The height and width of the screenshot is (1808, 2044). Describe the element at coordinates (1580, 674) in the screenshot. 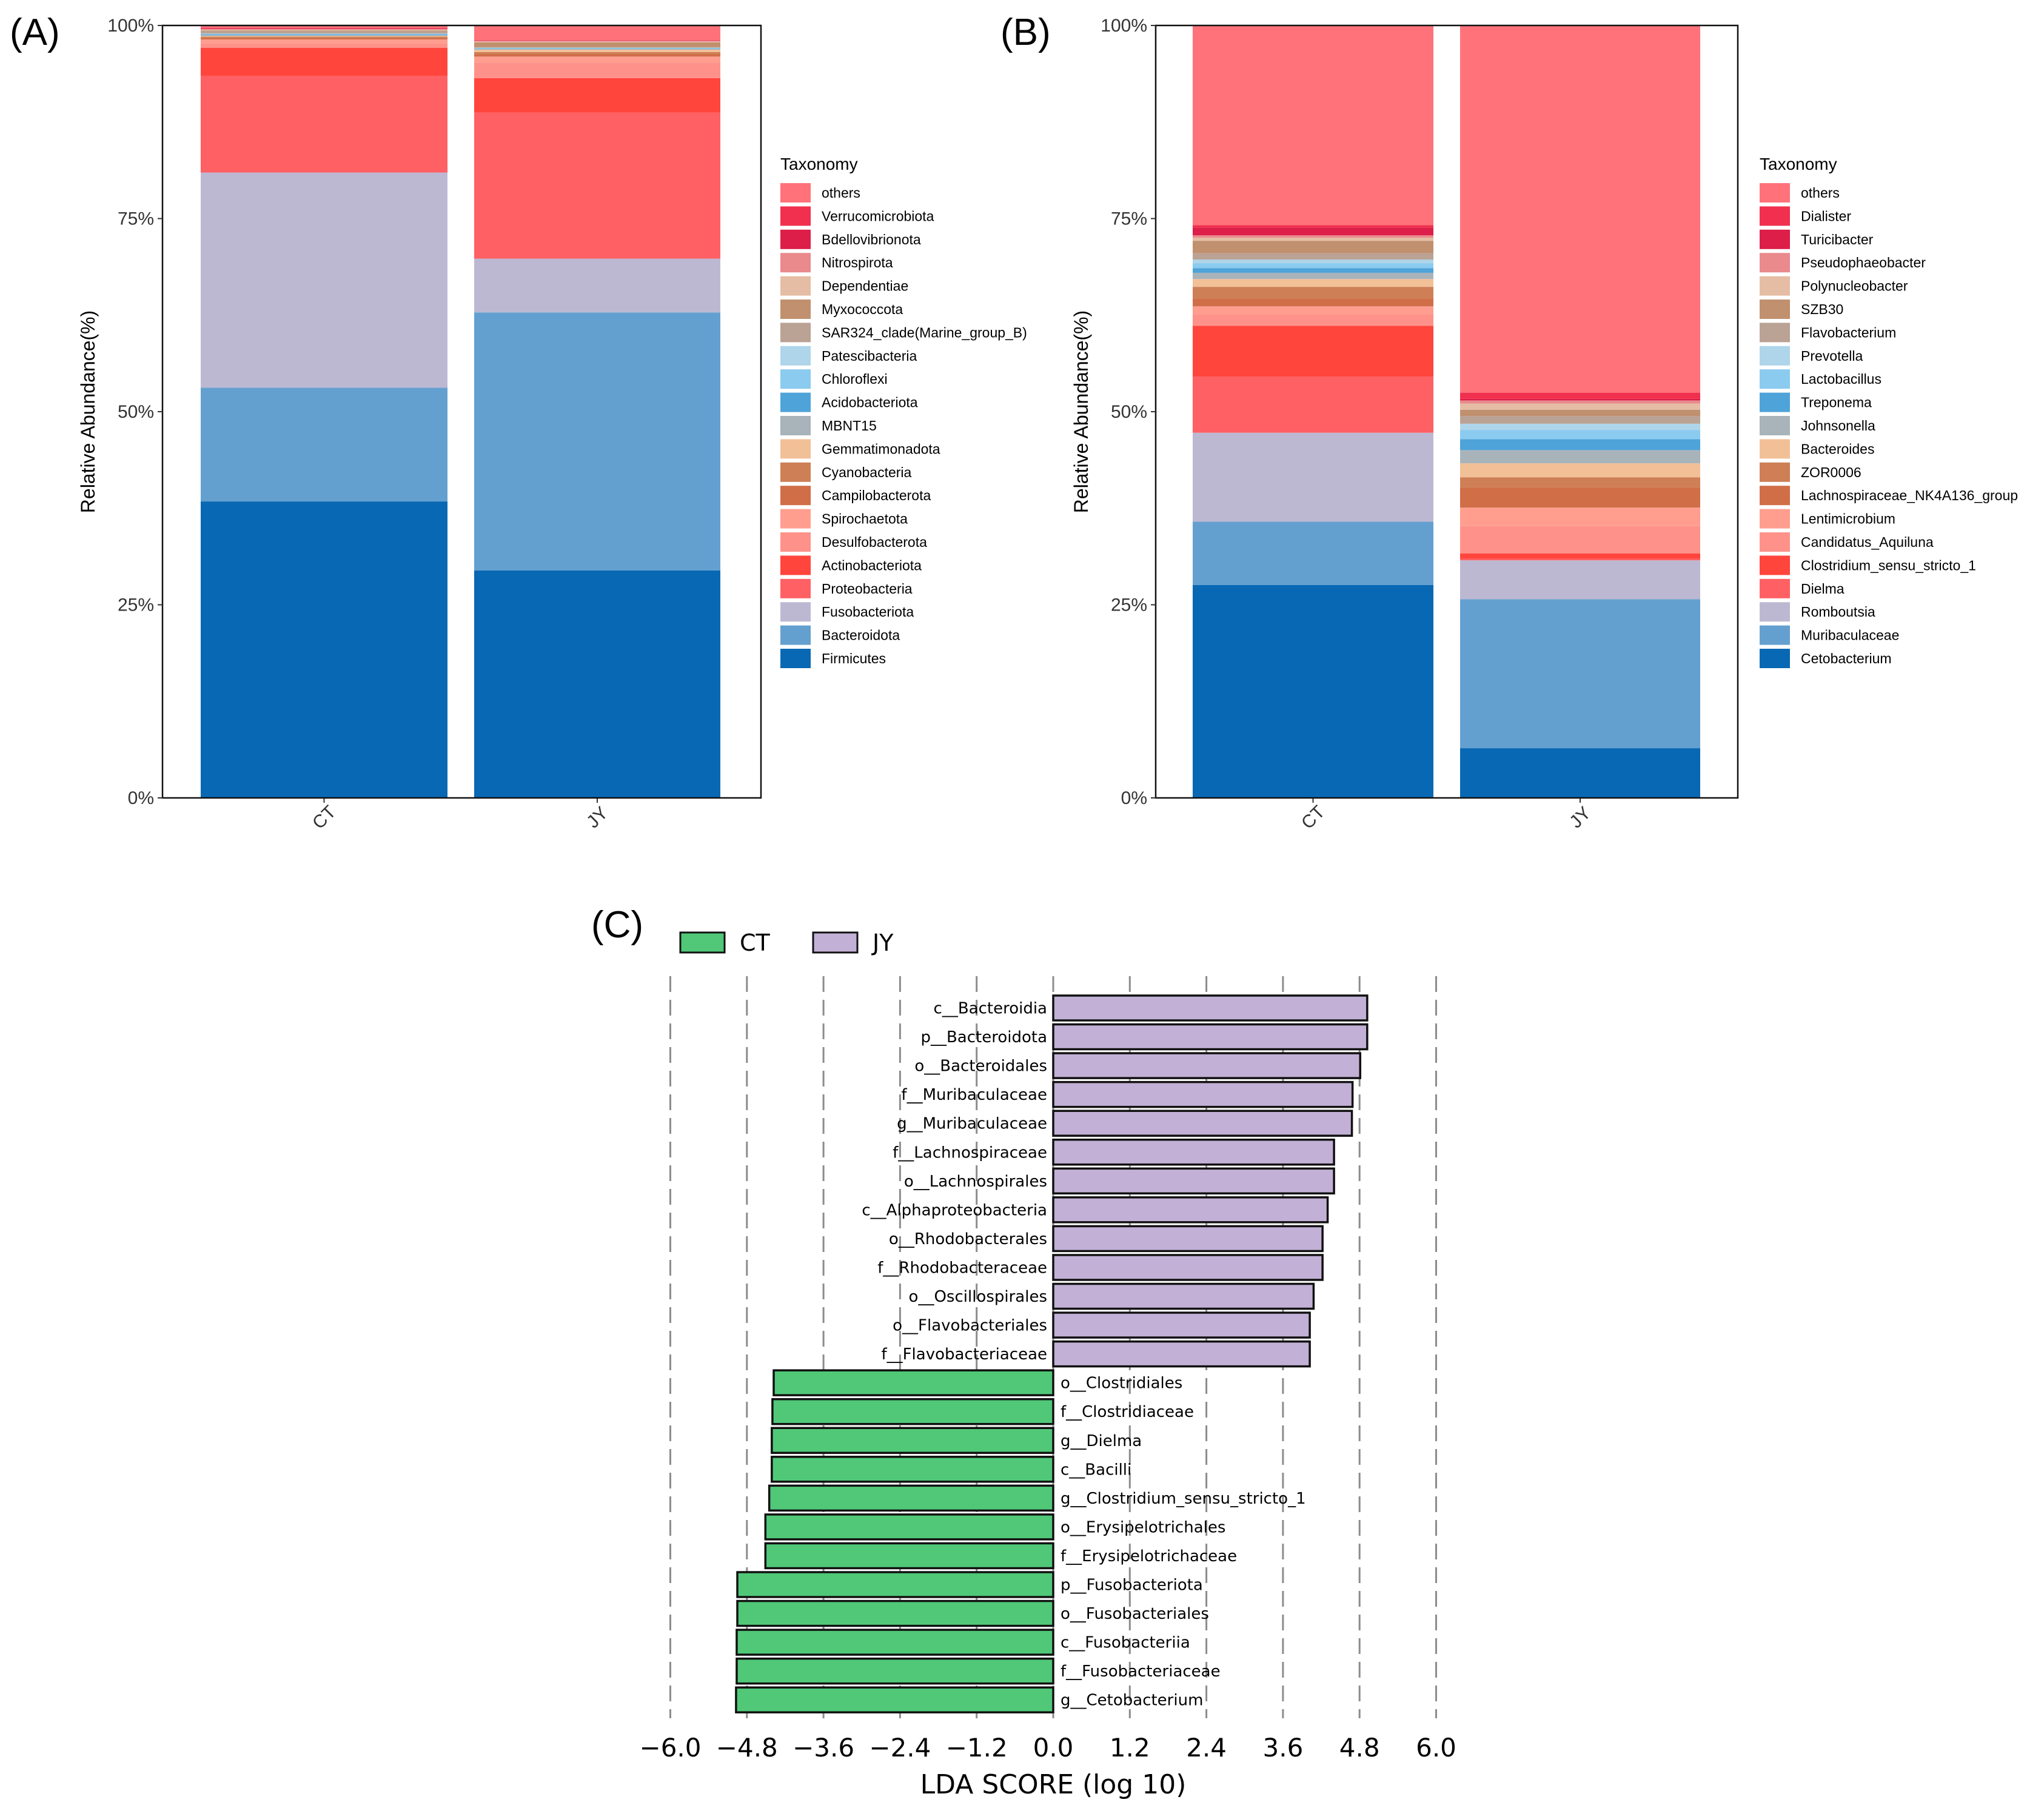

I see `panel-b-bar-jy-muribaculaceae` at that location.